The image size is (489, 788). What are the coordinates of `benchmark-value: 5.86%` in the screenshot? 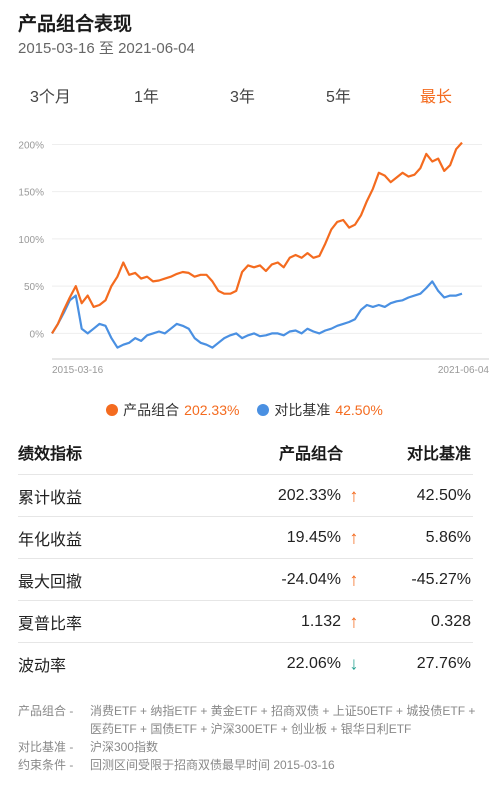 It's located at (448, 537).